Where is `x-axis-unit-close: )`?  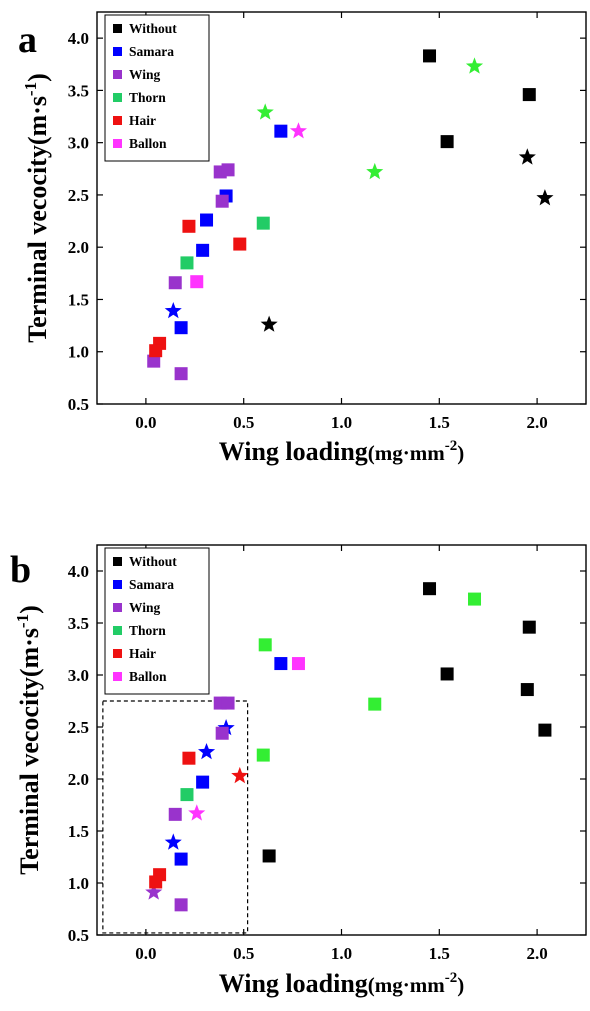
x-axis-unit-close: ) is located at coordinates (460, 453).